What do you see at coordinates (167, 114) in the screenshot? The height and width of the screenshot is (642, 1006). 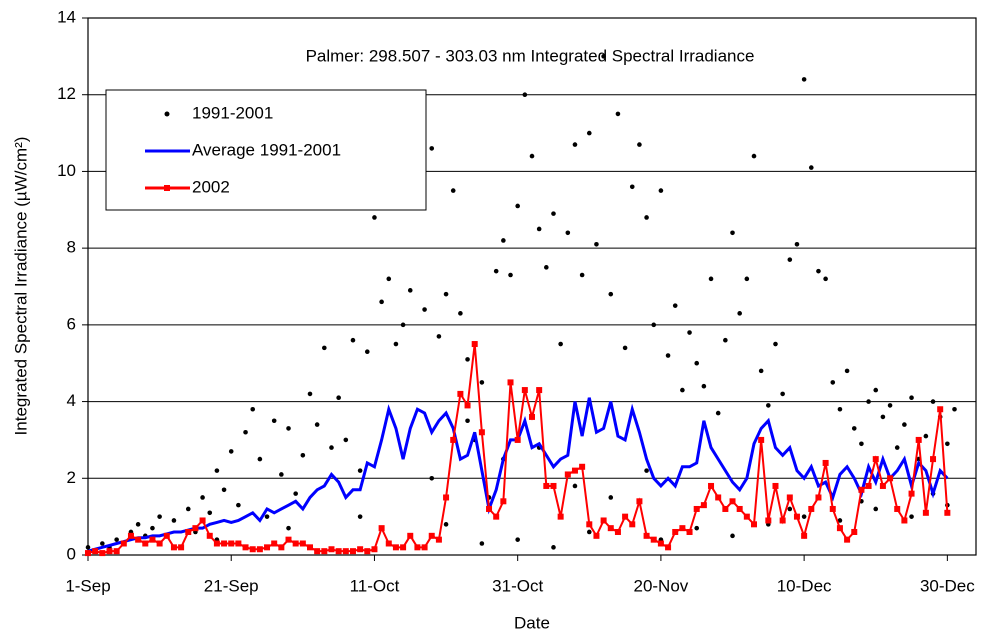 I see `legend-symbol` at bounding box center [167, 114].